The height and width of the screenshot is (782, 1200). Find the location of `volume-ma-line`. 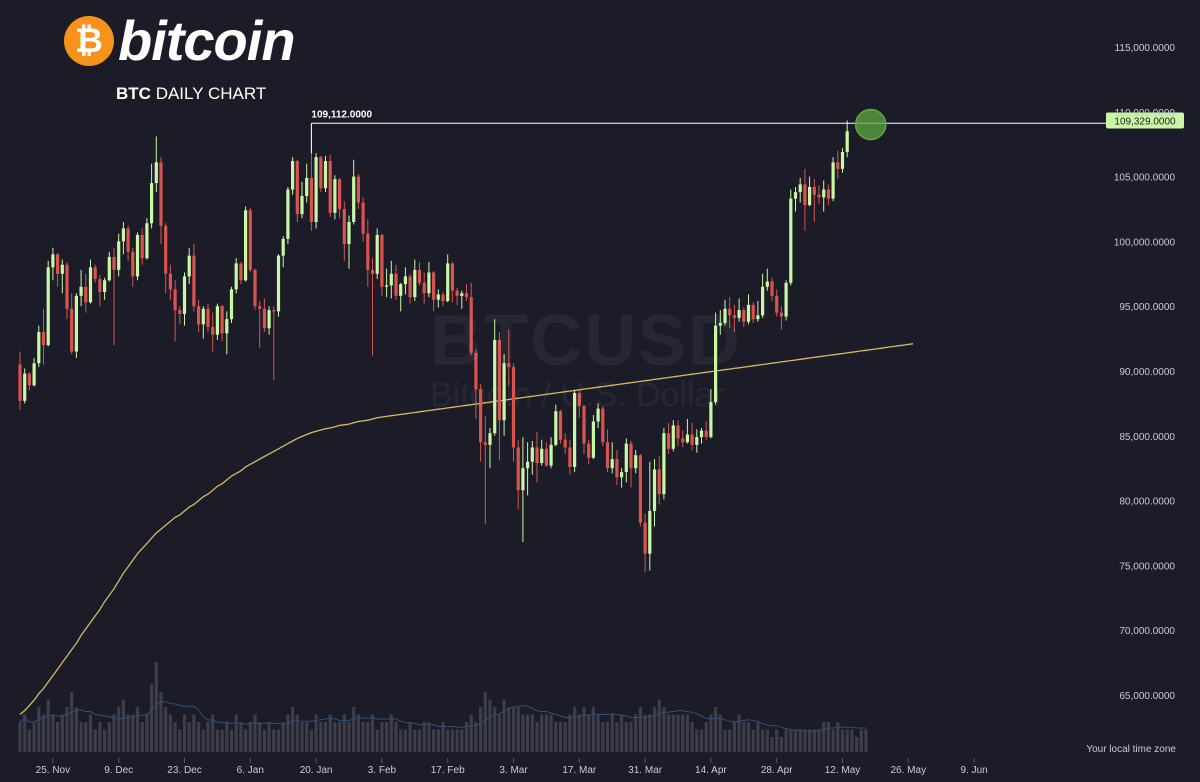

volume-ma-line is located at coordinates (442, 716).